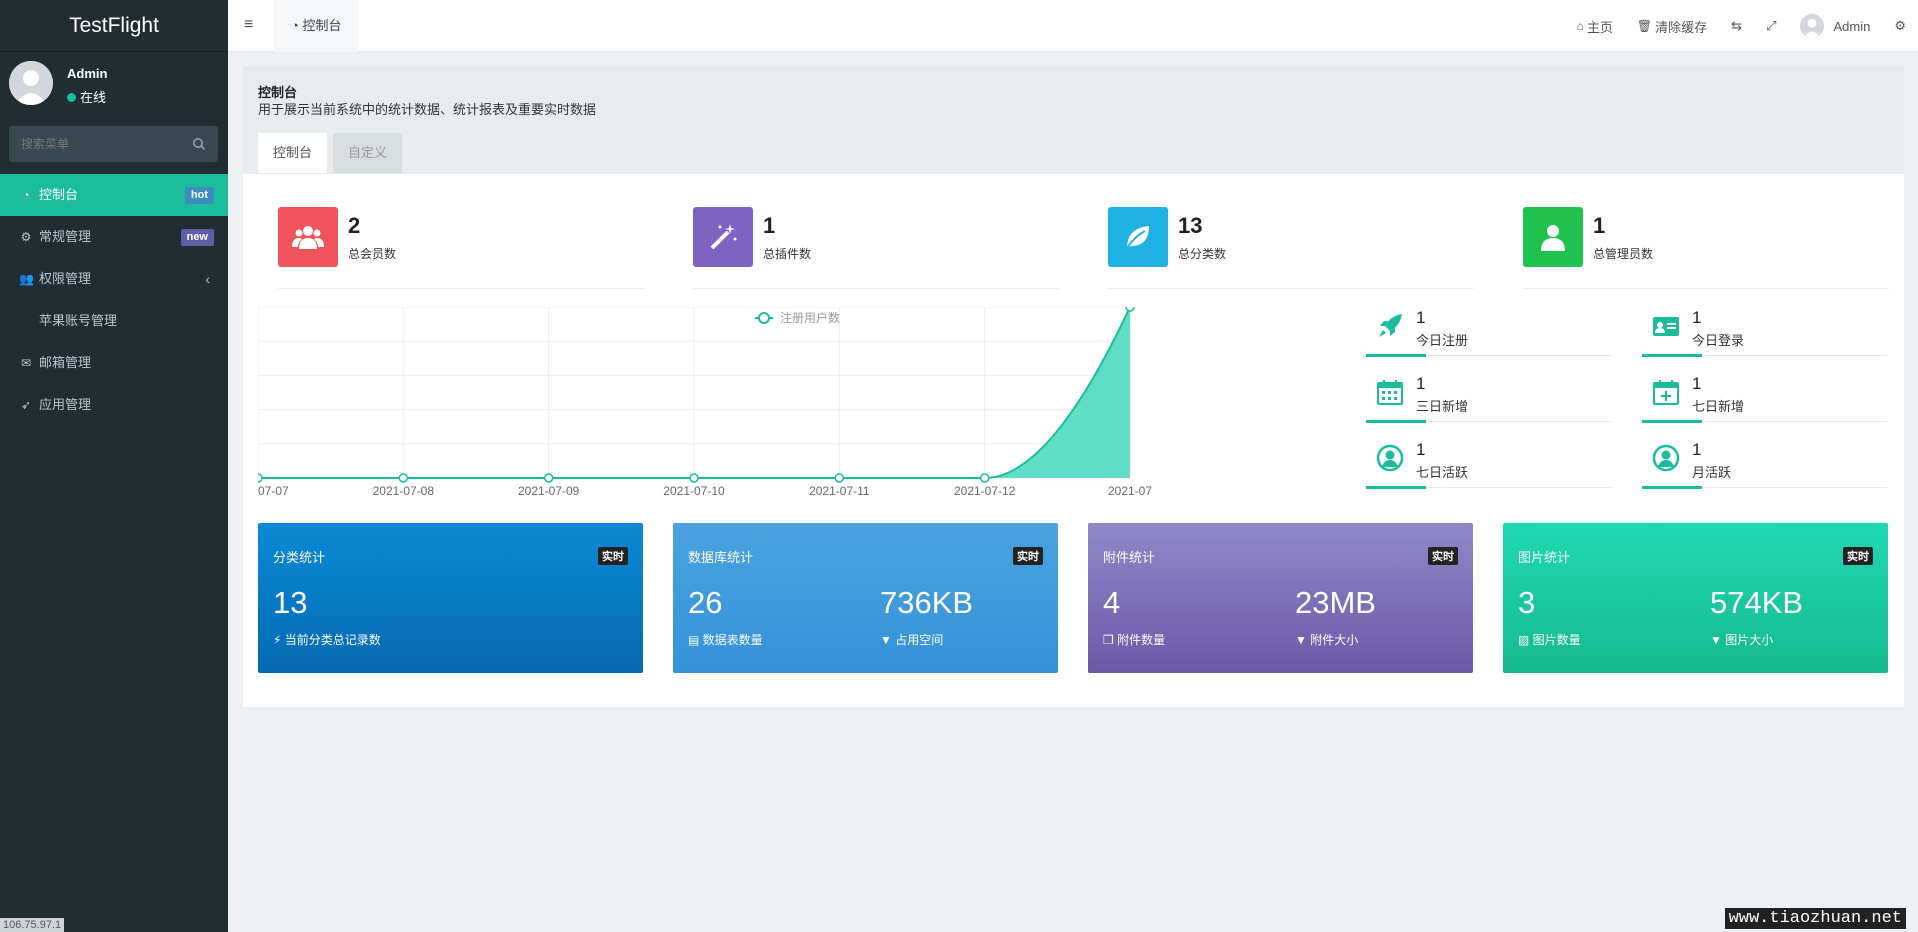 The height and width of the screenshot is (932, 1918). Describe the element at coordinates (1488, 397) in the screenshot. I see `mini-stat-3day-new: 1 三日新增` at that location.